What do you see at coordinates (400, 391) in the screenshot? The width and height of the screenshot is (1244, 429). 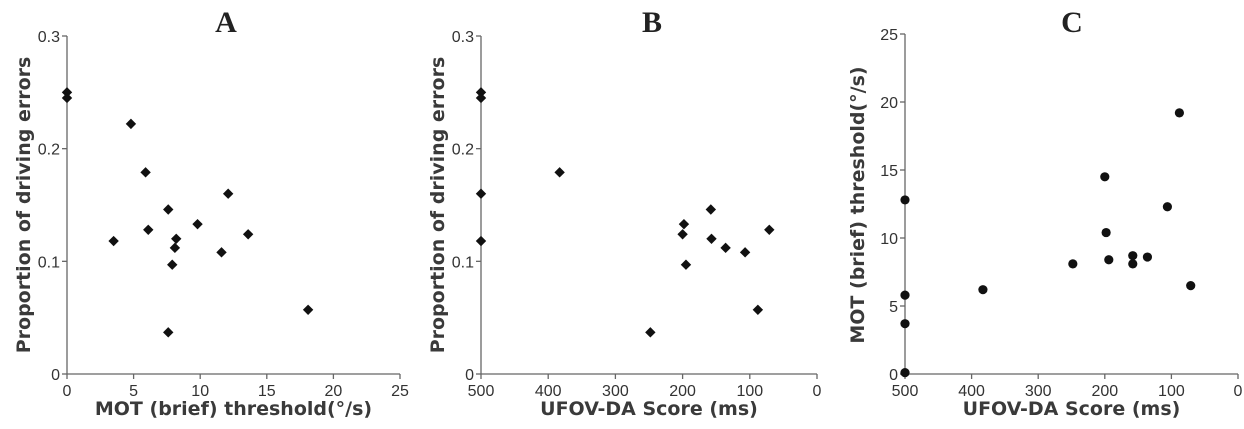 I see `x-tick-label: 25` at bounding box center [400, 391].